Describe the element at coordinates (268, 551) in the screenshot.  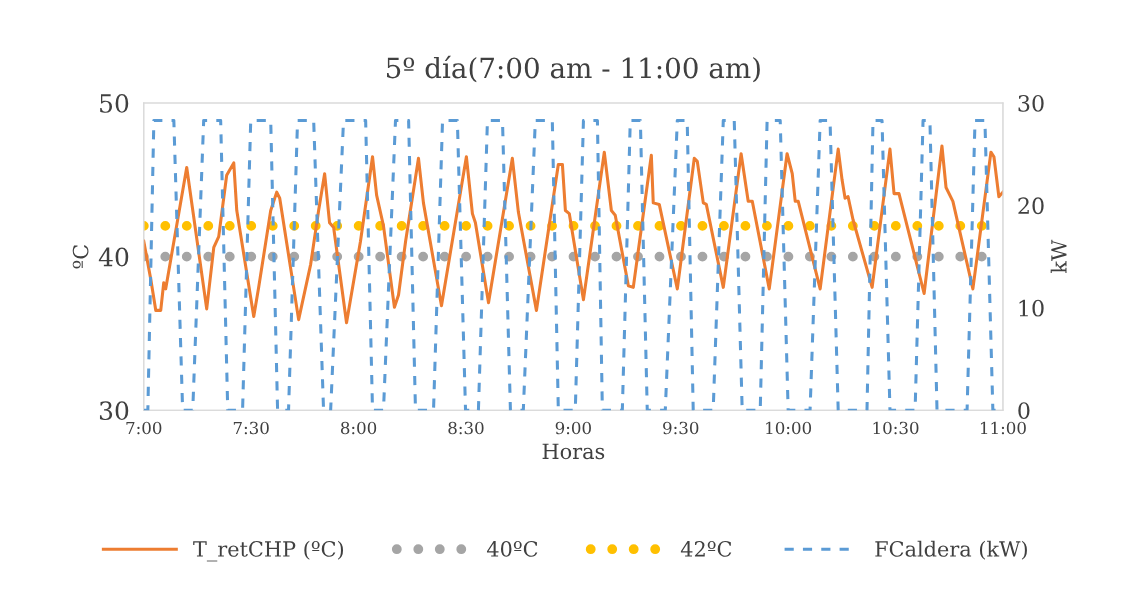
I see `legend-label: T_retCHP (ºC)` at that location.